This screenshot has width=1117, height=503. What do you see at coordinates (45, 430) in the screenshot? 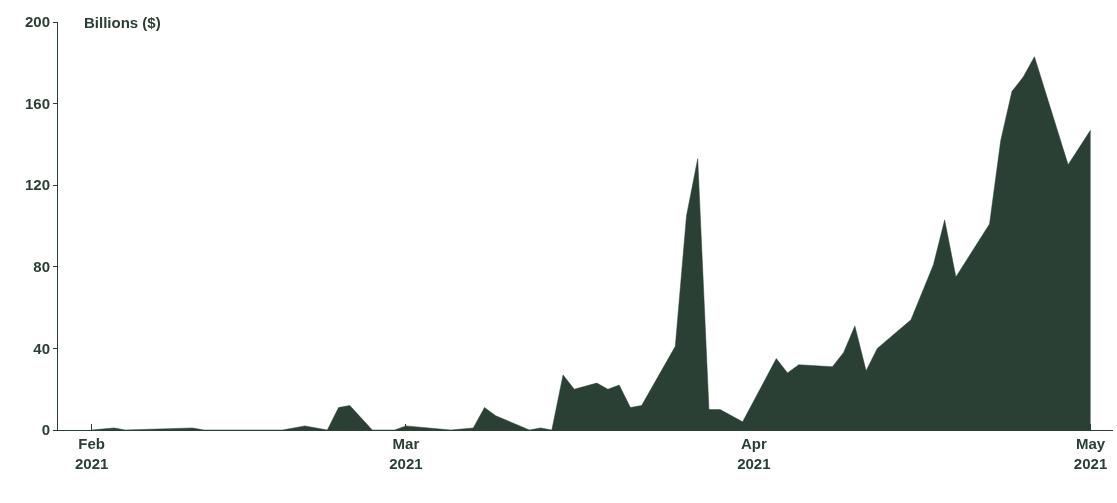
I see `y-tick-label: 0` at bounding box center [45, 430].